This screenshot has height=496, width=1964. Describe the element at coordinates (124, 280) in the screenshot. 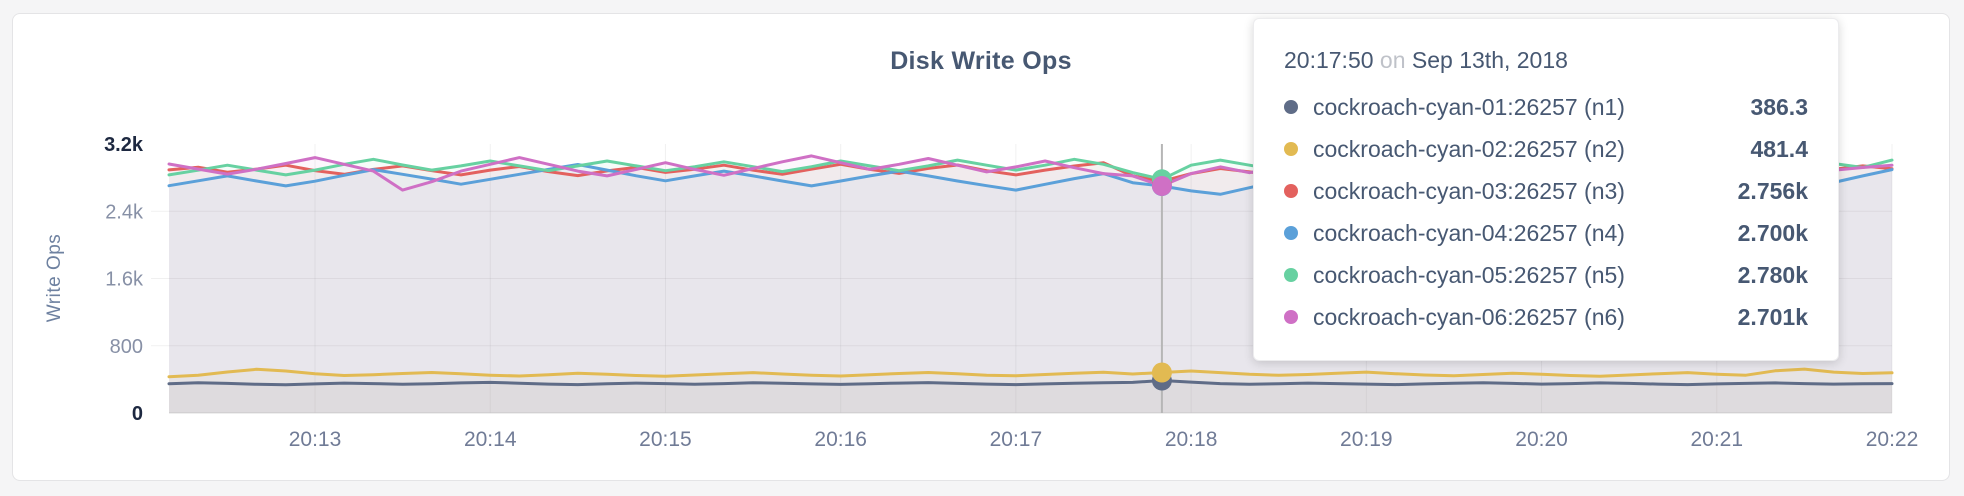

I see `svg-text: 1.6k` at that location.